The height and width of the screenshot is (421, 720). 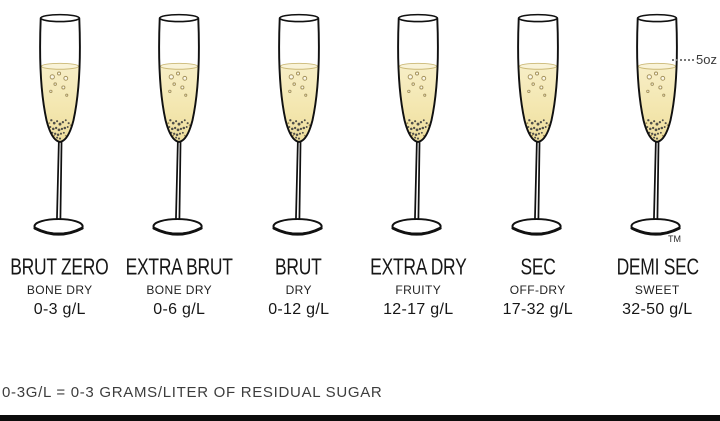 I want to click on dotted-leader-line, so click(x=683, y=59).